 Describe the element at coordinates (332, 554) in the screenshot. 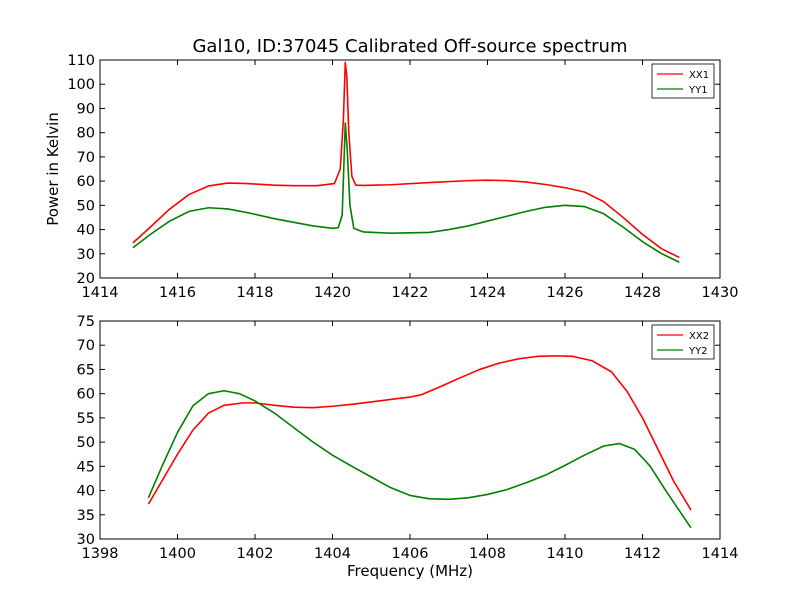

I see `bottom-x-tick-label: 1404` at that location.